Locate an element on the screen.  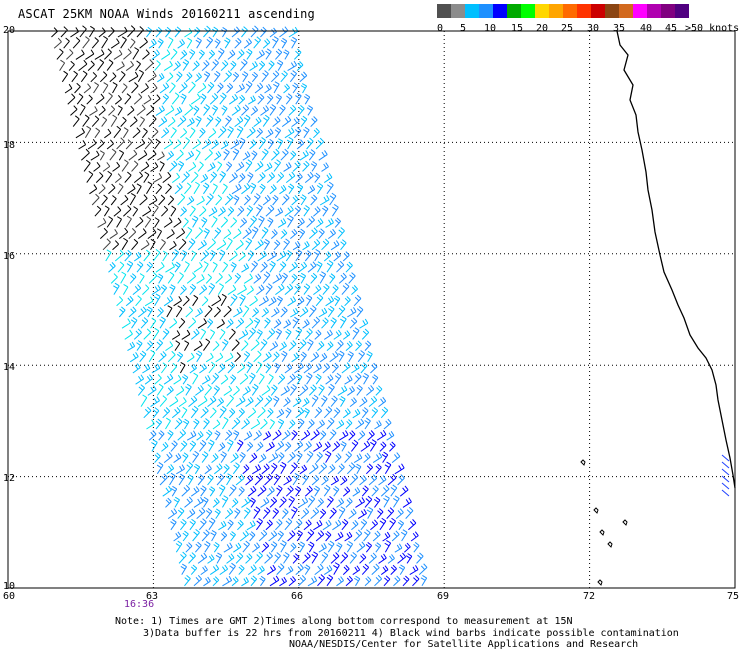
colorbar-swatch is located at coordinates (626, 11).